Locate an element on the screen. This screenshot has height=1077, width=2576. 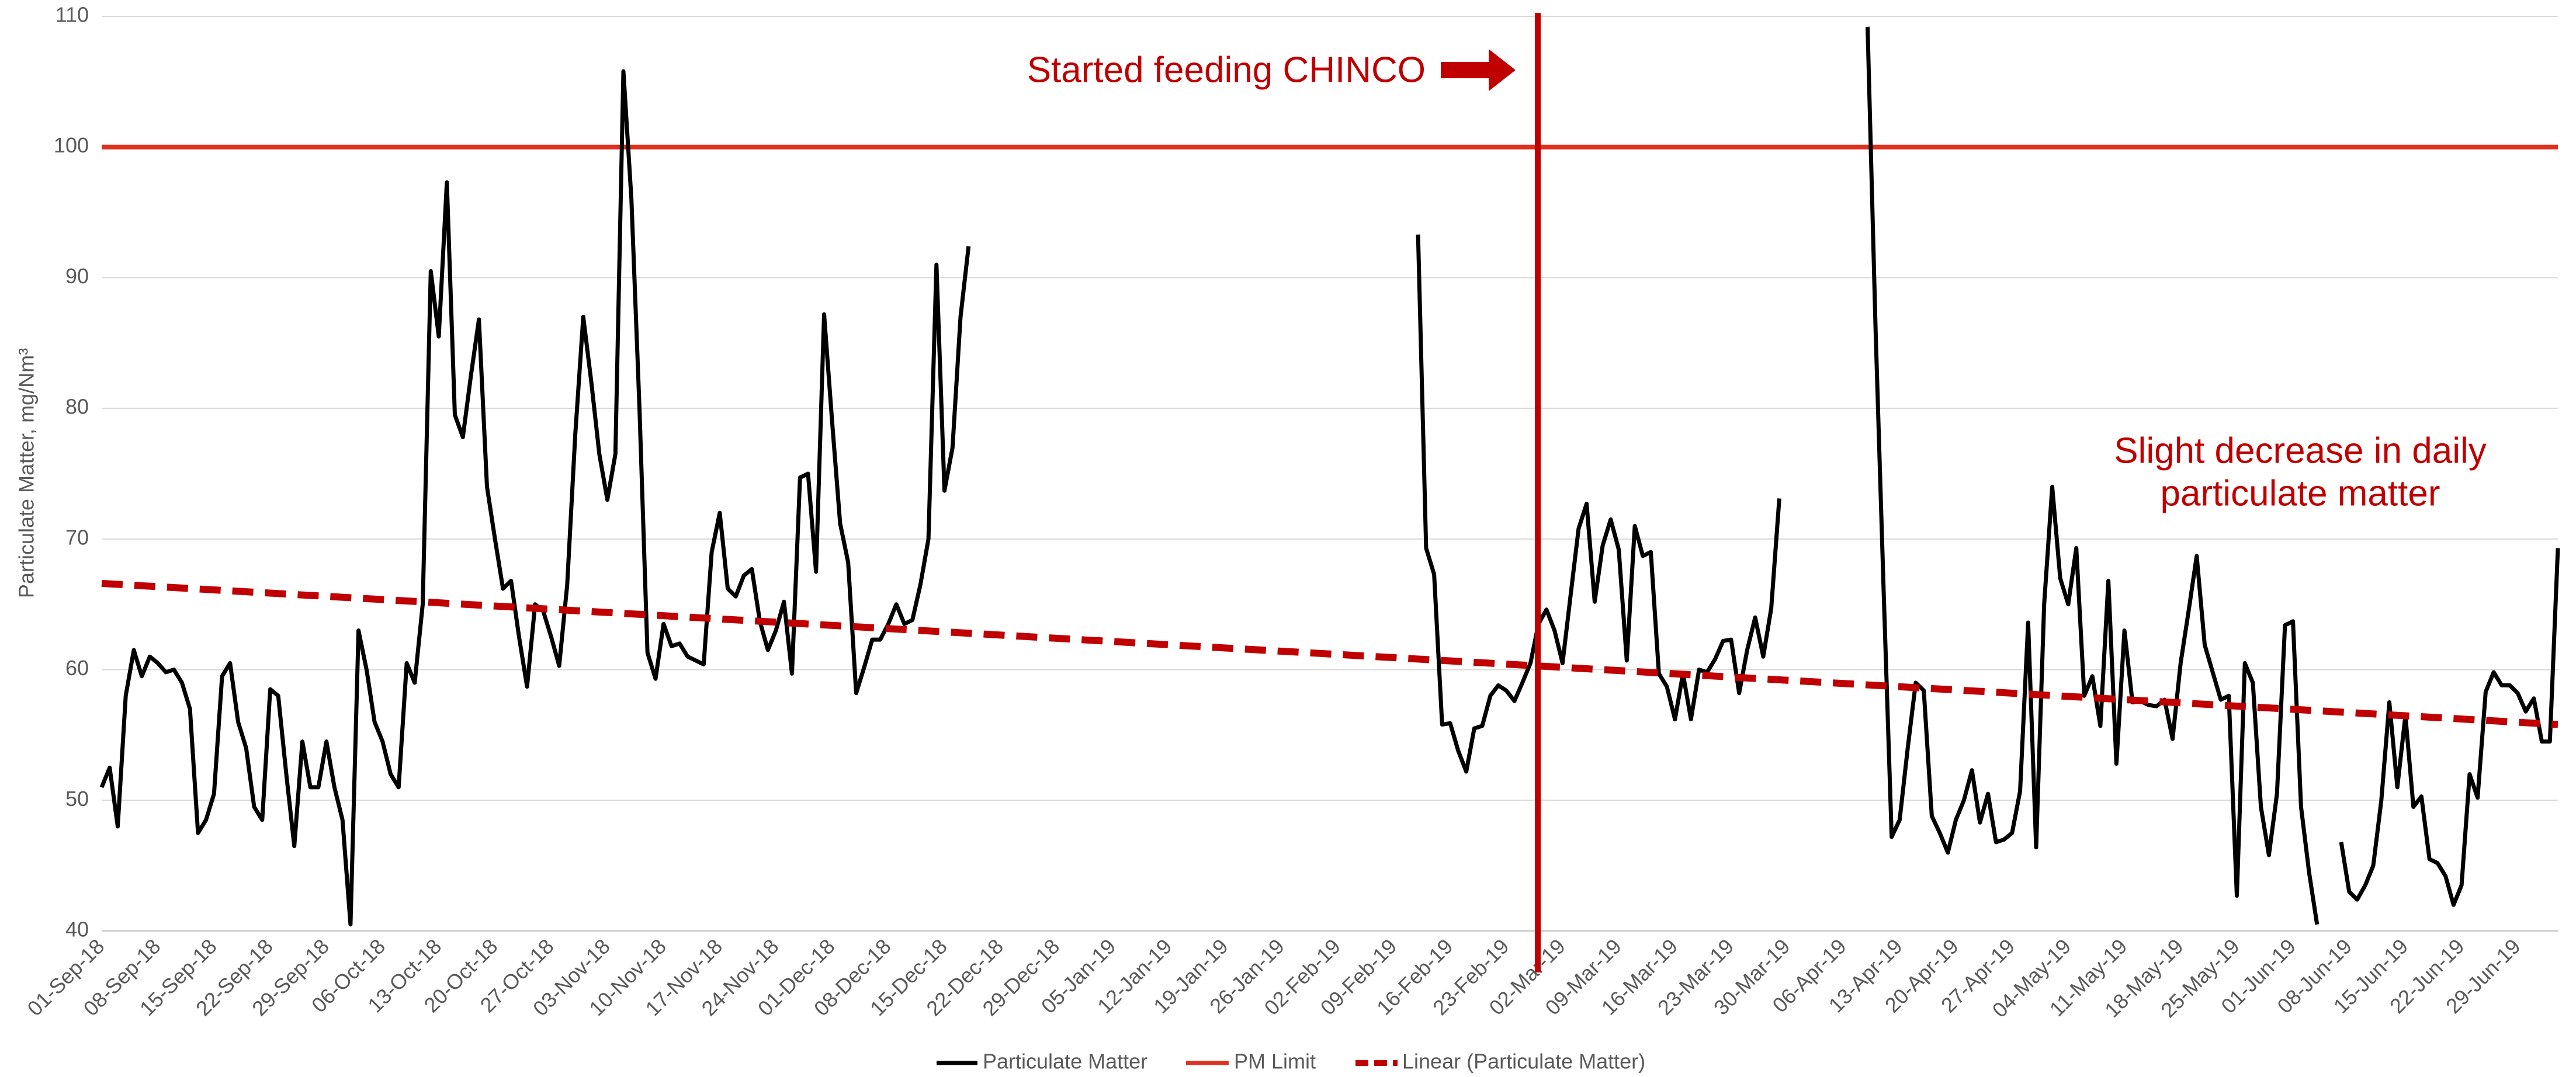
y-tick-label: 80 is located at coordinates (77, 407).